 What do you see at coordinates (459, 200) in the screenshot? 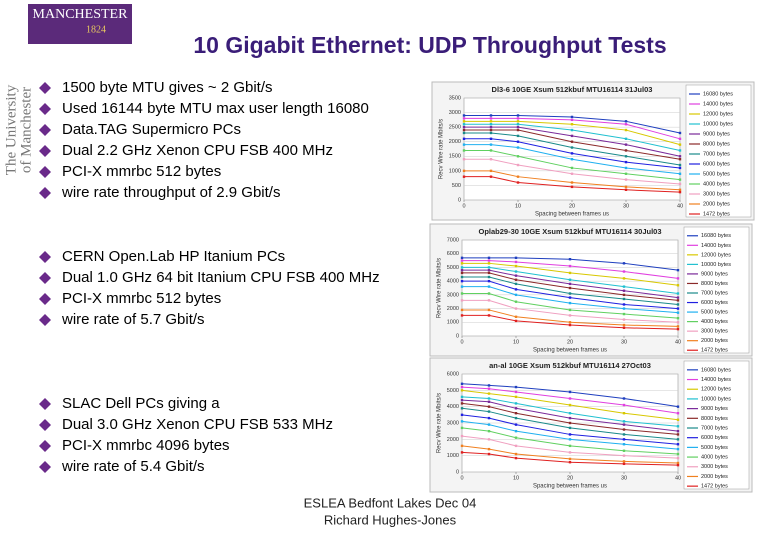
I see `y-tick-label: 0` at bounding box center [459, 200].